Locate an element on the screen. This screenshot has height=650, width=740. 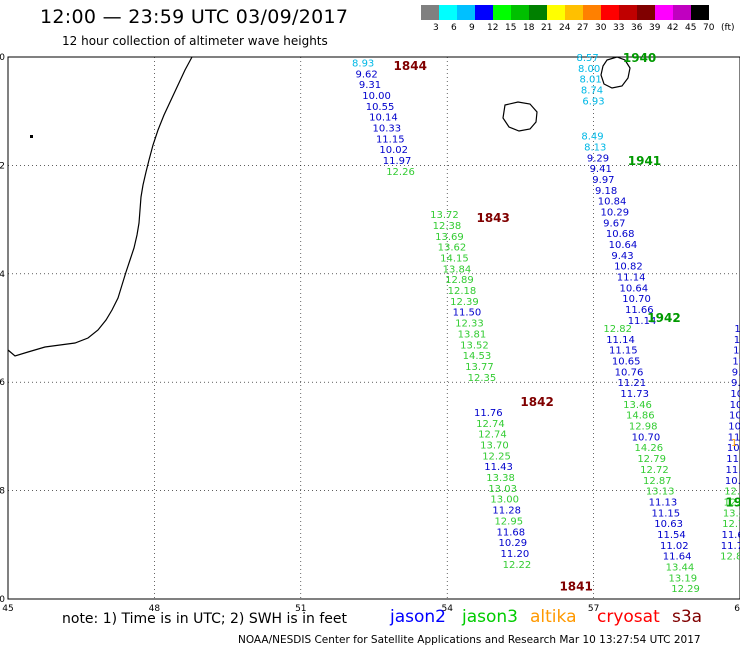
colorbar-label: 21 is located at coordinates (547, 28).